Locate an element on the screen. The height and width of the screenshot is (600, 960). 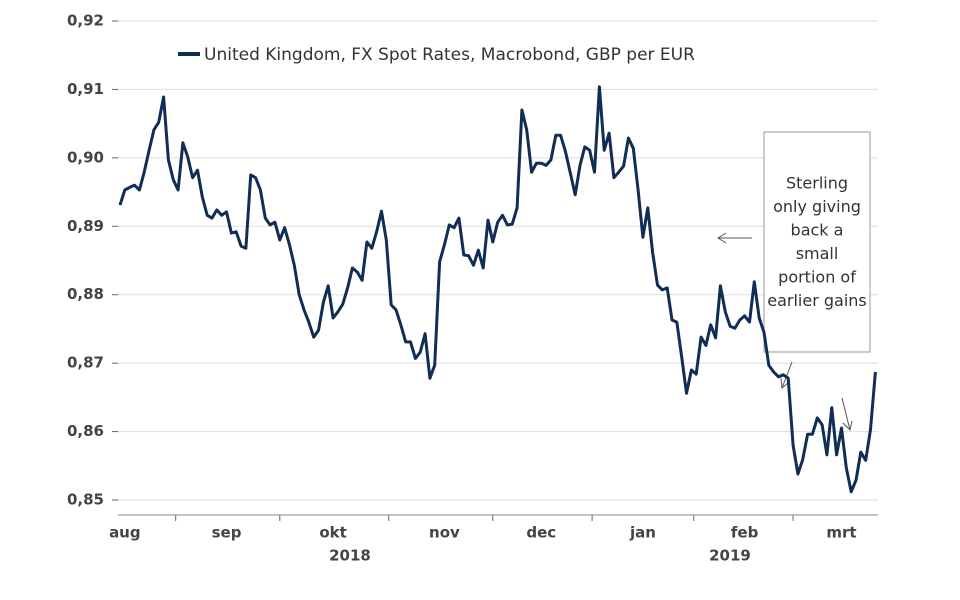
annotation-arrows is located at coordinates (785, 331).